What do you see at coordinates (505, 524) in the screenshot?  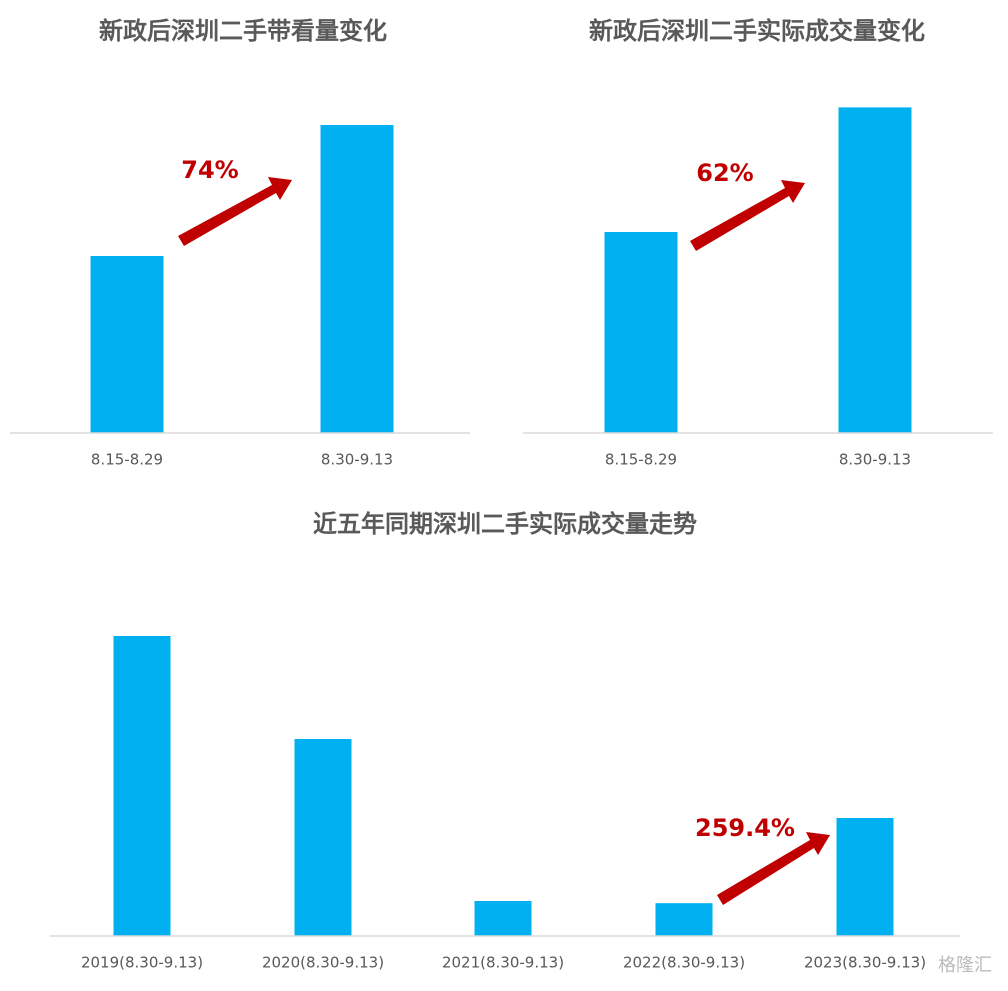 I see `chart-title: 近五年同期深圳二手实际成交量走势` at bounding box center [505, 524].